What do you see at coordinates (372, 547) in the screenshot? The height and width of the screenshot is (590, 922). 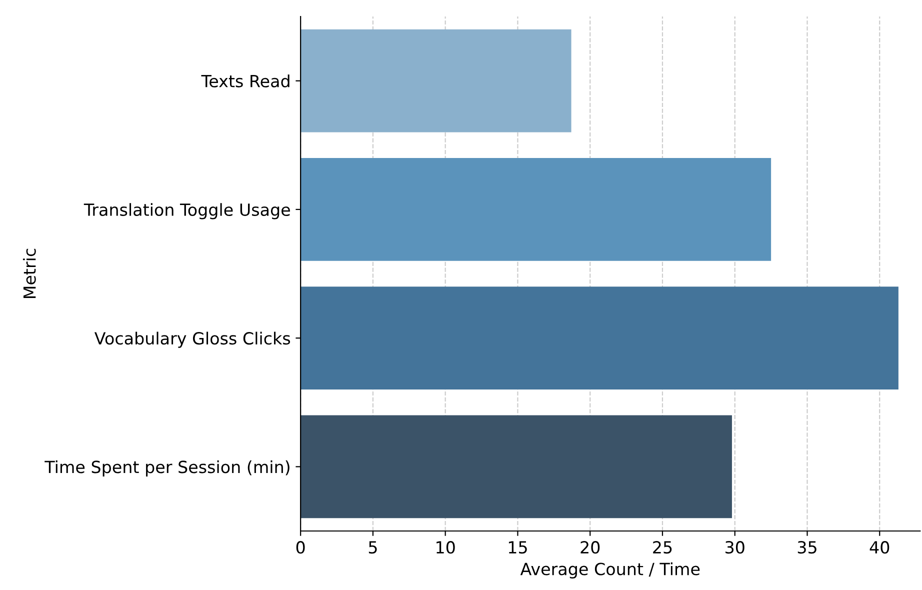 I see `x-tick-label: 5` at bounding box center [372, 547].